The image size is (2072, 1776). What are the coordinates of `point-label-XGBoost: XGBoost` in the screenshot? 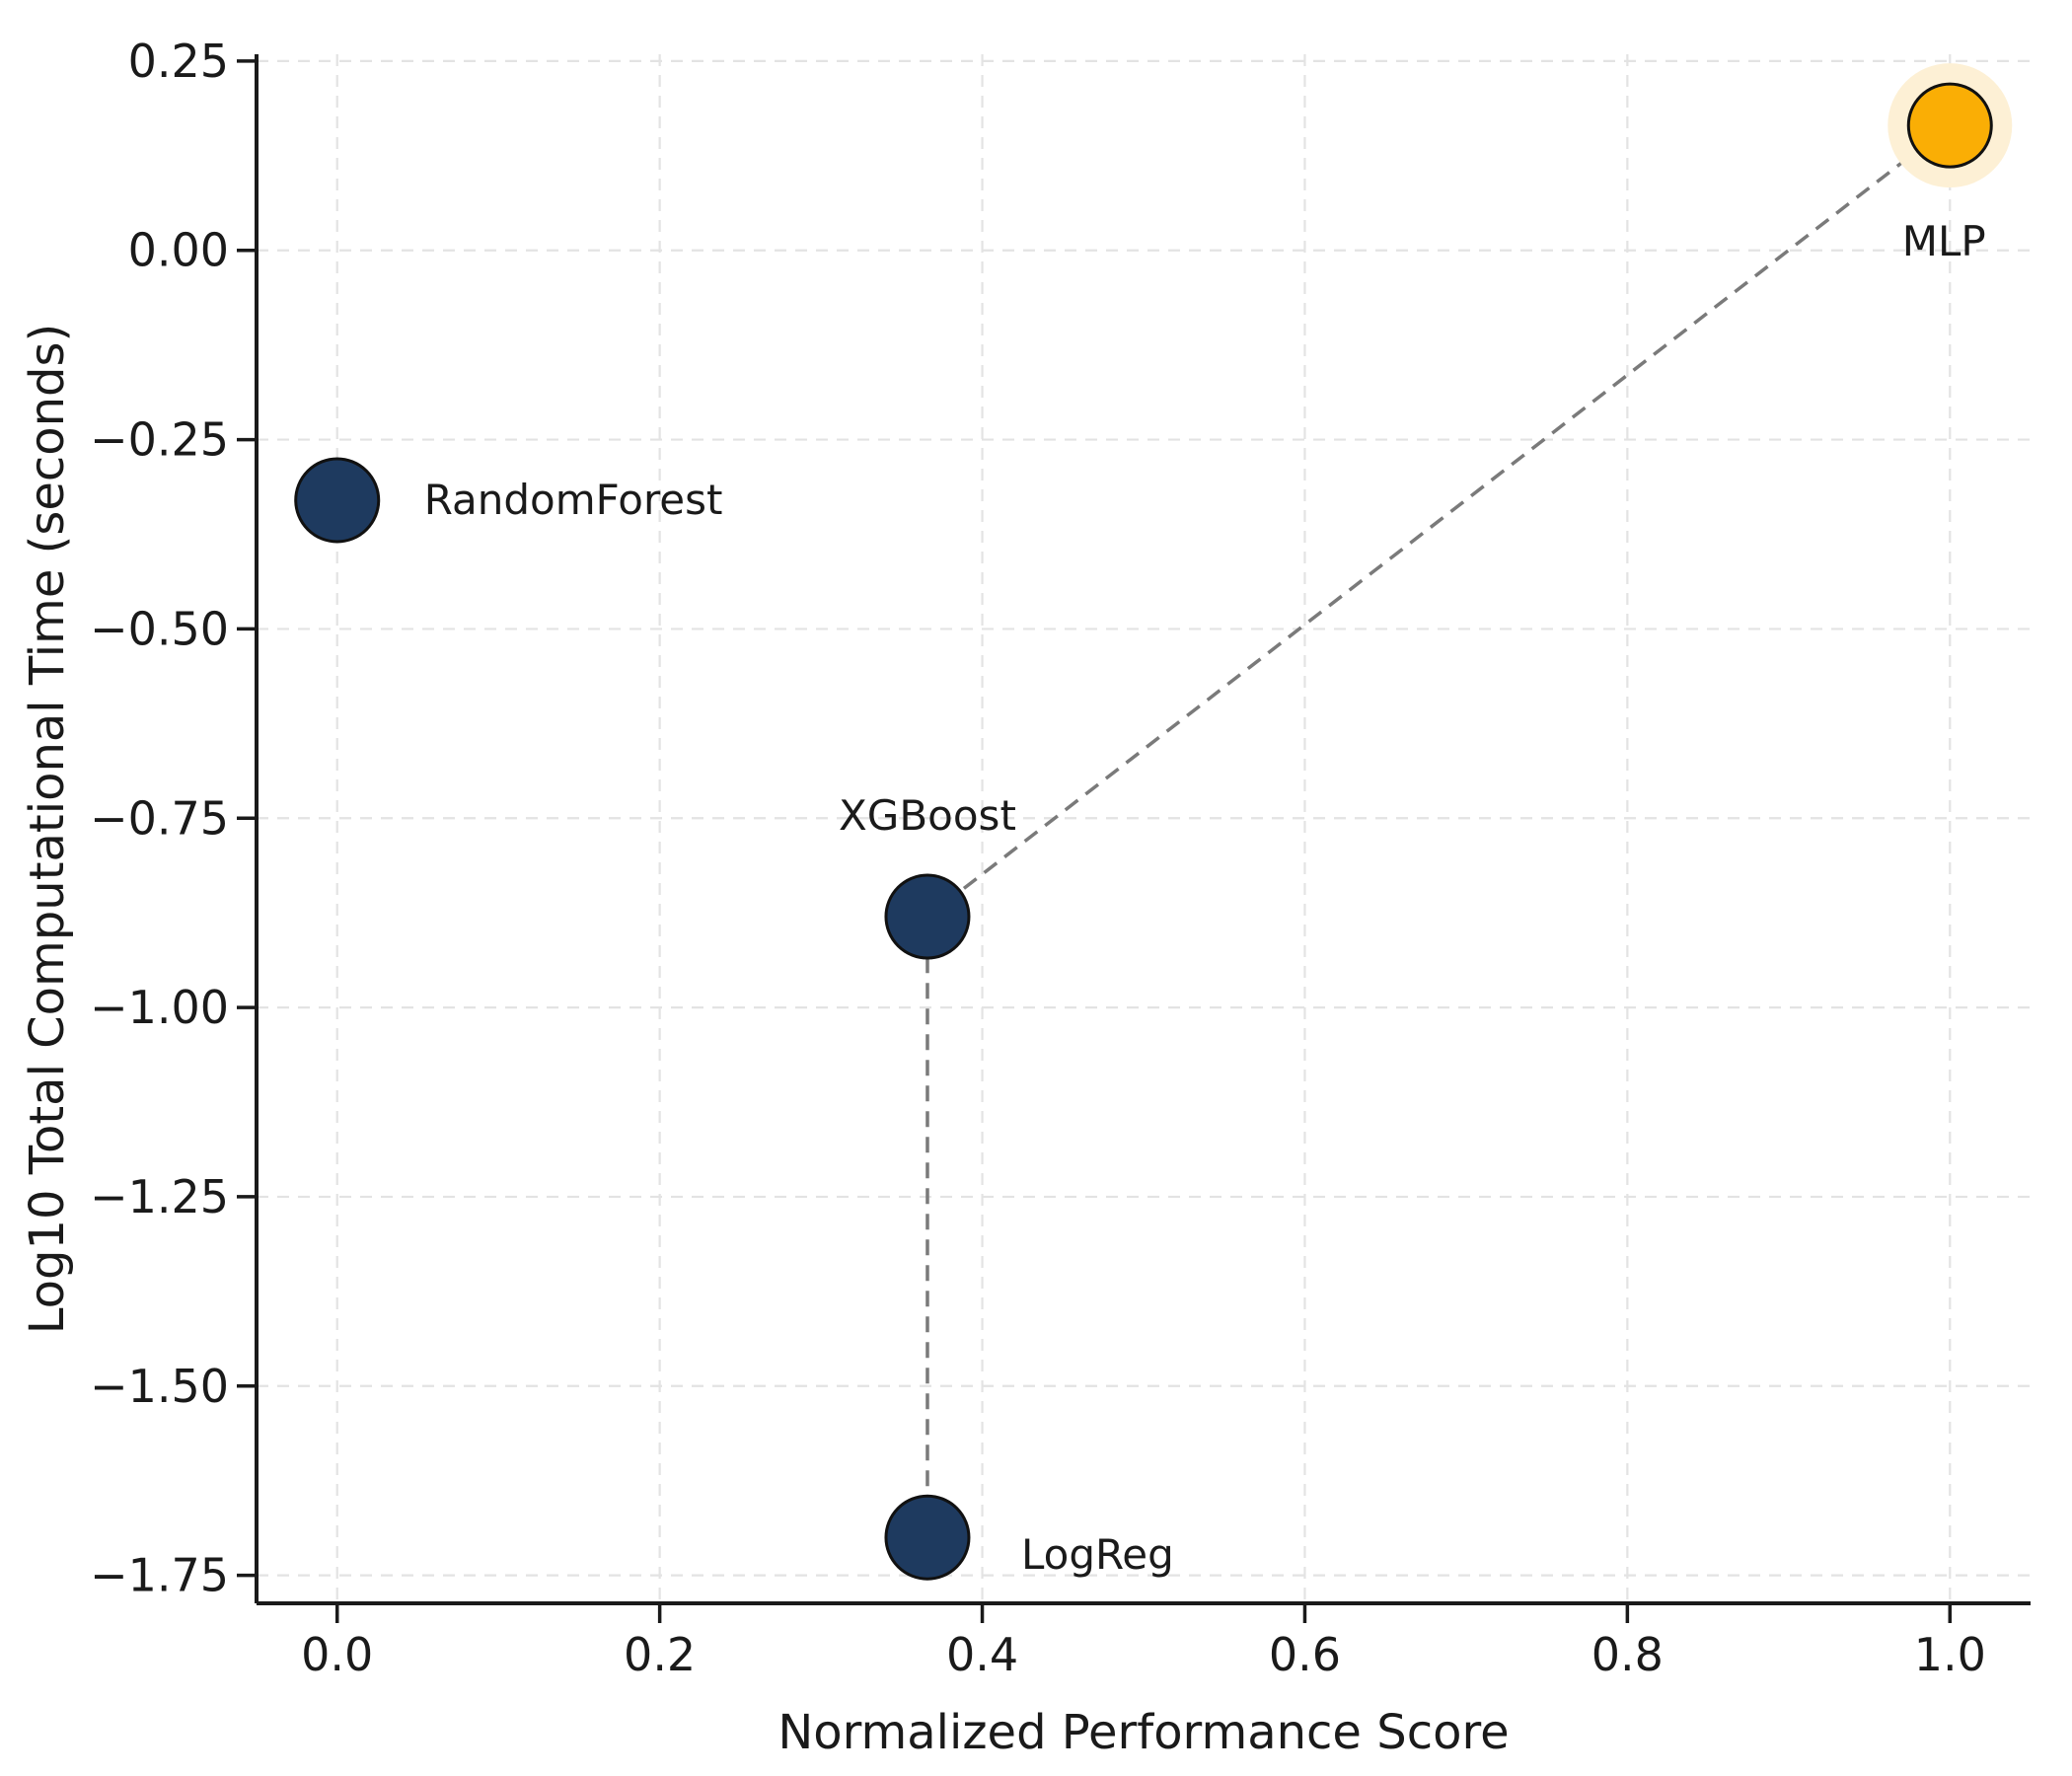 It's located at (928, 816).